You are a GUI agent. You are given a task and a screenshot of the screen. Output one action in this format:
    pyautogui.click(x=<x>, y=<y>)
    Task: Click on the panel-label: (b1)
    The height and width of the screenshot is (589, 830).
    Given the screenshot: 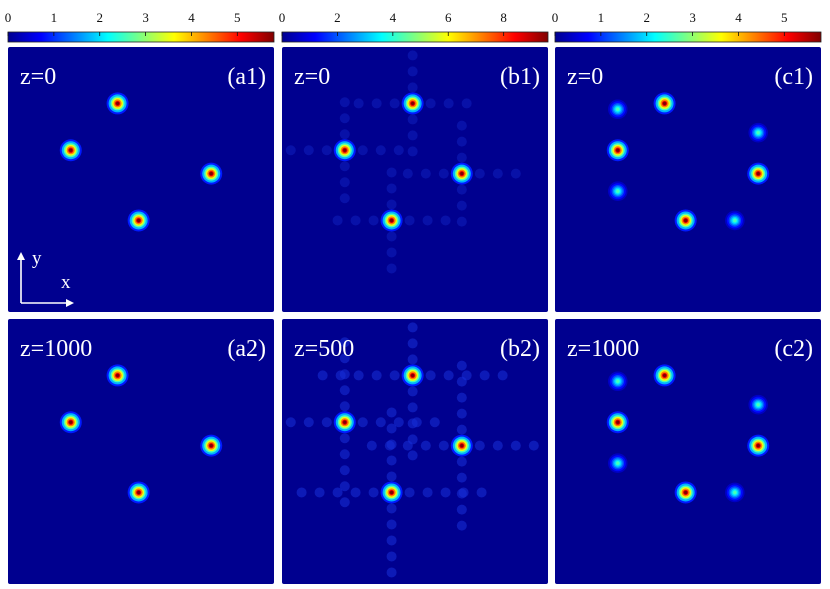 What is the action you would take?
    pyautogui.click(x=520, y=77)
    